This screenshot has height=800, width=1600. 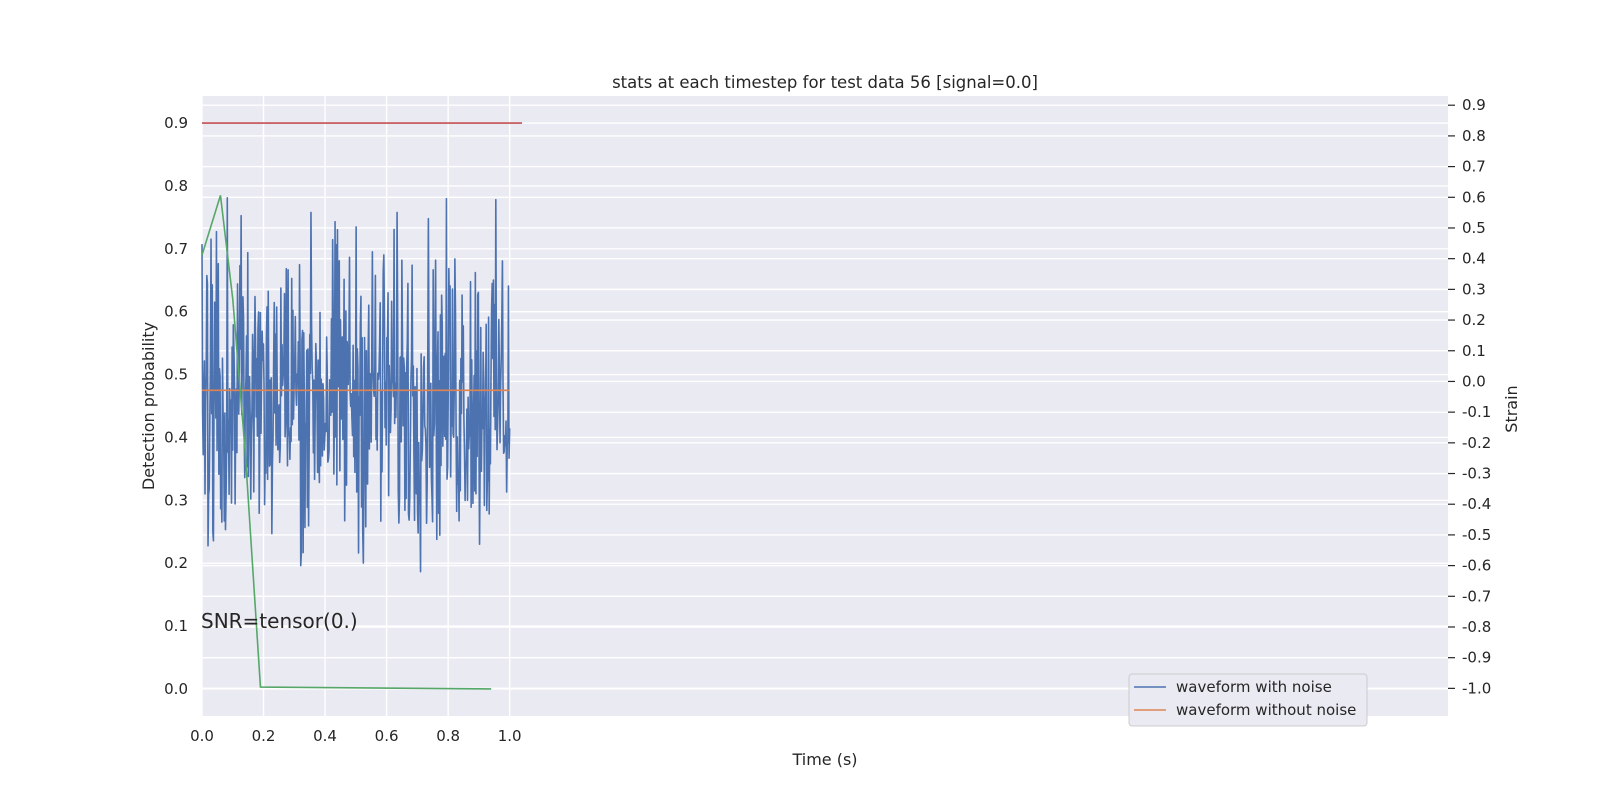 I want to click on y2-tick-label: -0.8, so click(x=1476, y=627).